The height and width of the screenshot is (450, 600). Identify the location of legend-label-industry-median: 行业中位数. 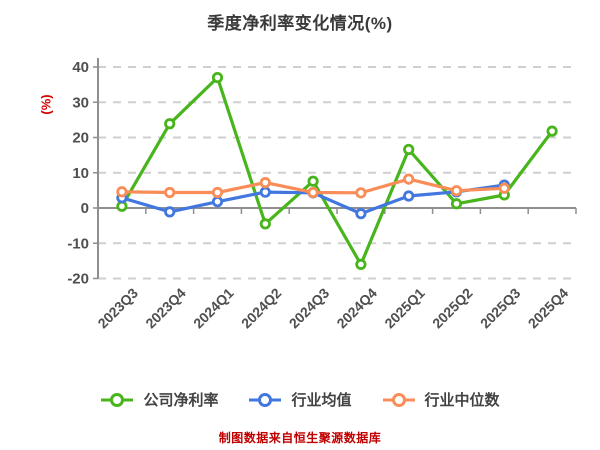
(462, 400).